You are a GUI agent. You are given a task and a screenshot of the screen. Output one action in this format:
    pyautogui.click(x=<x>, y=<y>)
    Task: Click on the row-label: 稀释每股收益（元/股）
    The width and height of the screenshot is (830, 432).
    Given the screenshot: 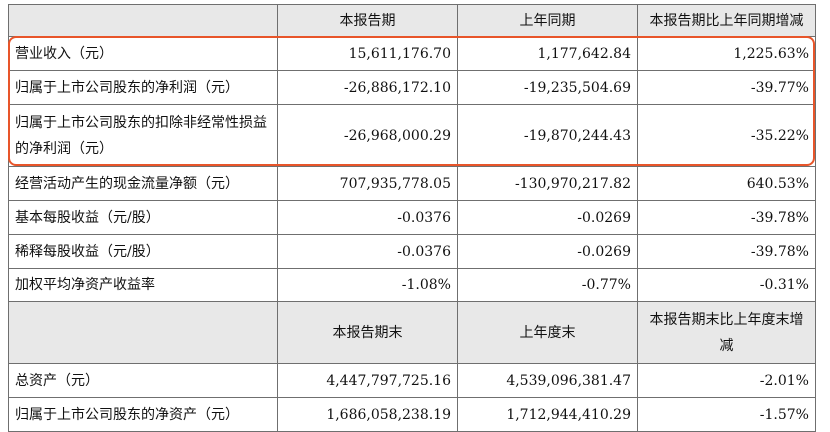 What is the action you would take?
    pyautogui.click(x=143, y=251)
    